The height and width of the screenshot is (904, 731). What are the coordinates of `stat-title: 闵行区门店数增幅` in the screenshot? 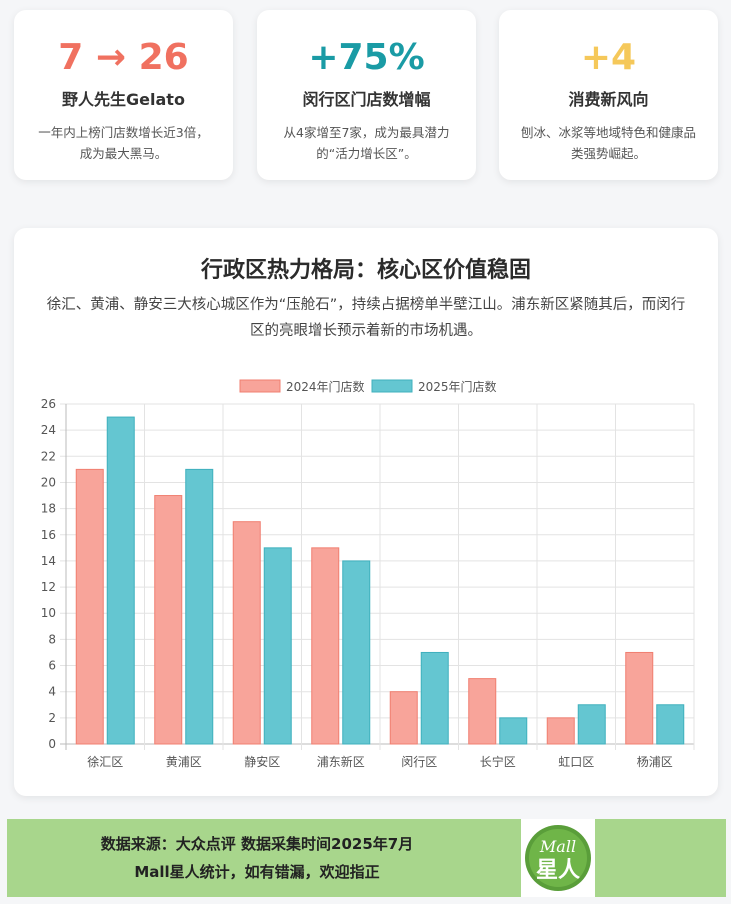 It's located at (366, 99).